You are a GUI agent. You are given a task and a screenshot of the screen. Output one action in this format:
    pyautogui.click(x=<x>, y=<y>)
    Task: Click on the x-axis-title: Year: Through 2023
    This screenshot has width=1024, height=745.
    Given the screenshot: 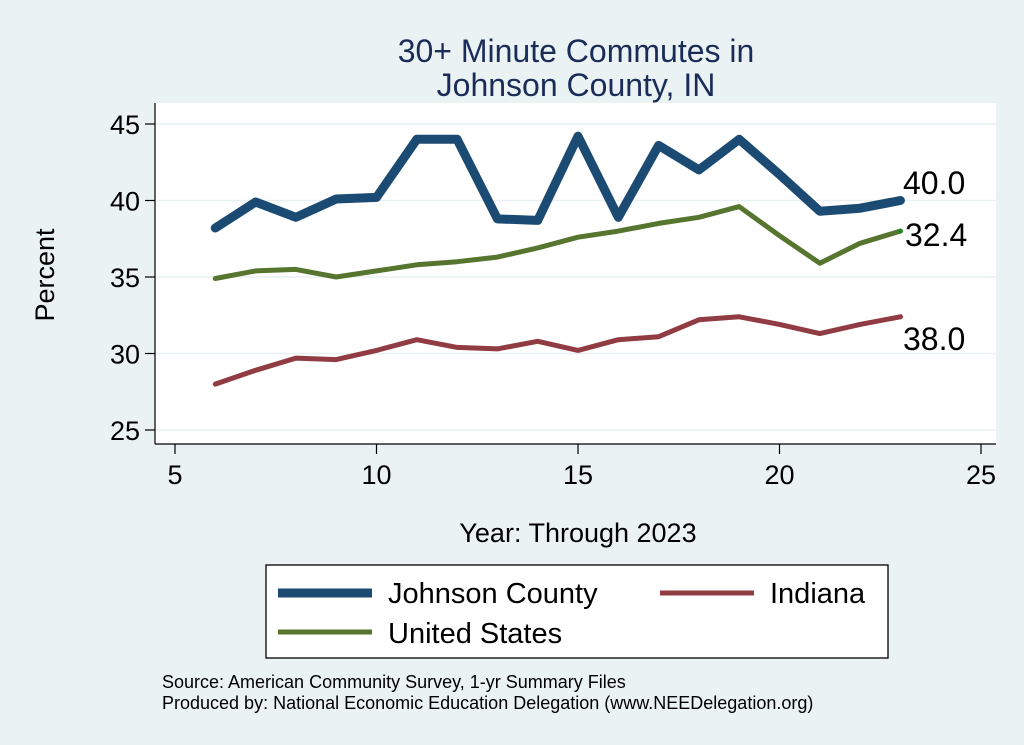 What is the action you would take?
    pyautogui.click(x=577, y=533)
    